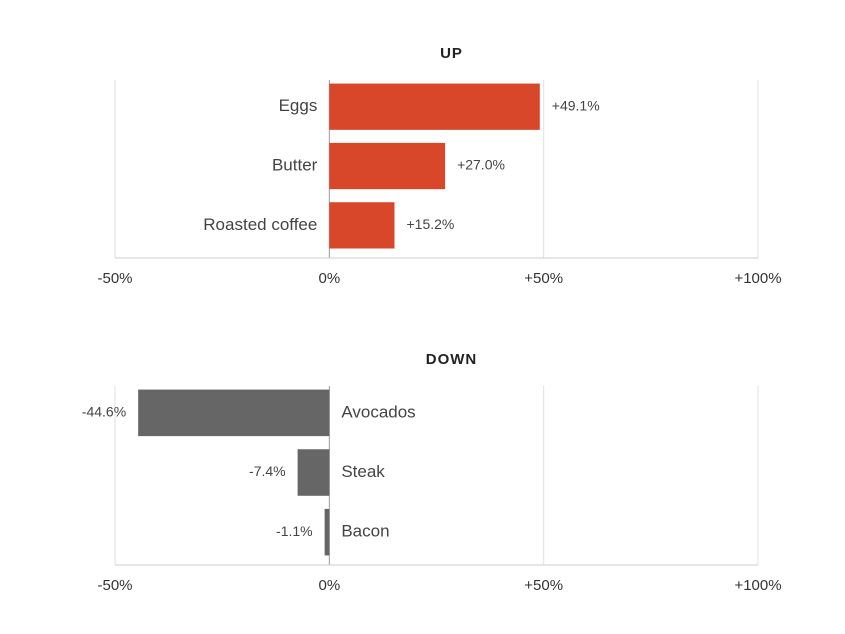 This screenshot has width=845, height=634. Describe the element at coordinates (363, 471) in the screenshot. I see `category-label: Steak` at that location.